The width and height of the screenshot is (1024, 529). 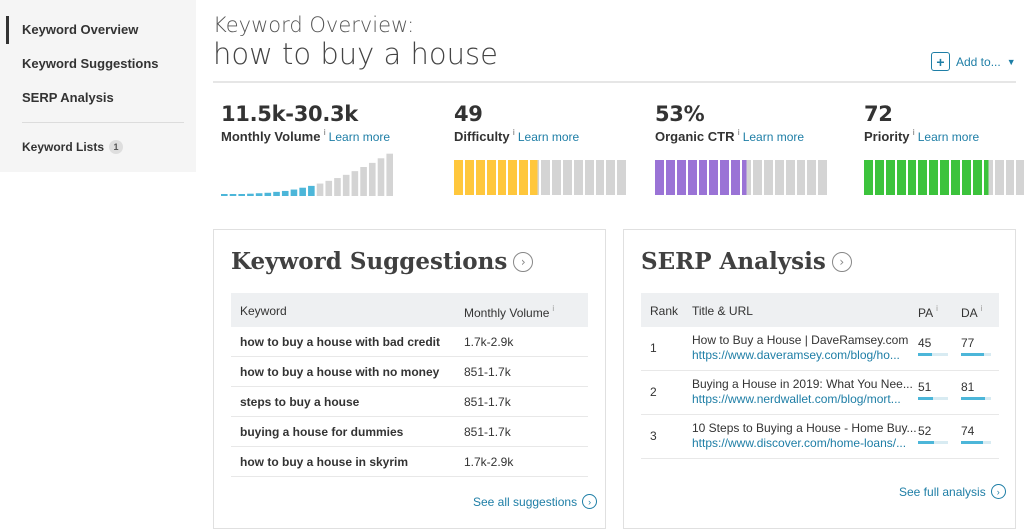 What do you see at coordinates (516, 123) in the screenshot?
I see `metric-difficulty: 49 Difficulty i Learn more` at bounding box center [516, 123].